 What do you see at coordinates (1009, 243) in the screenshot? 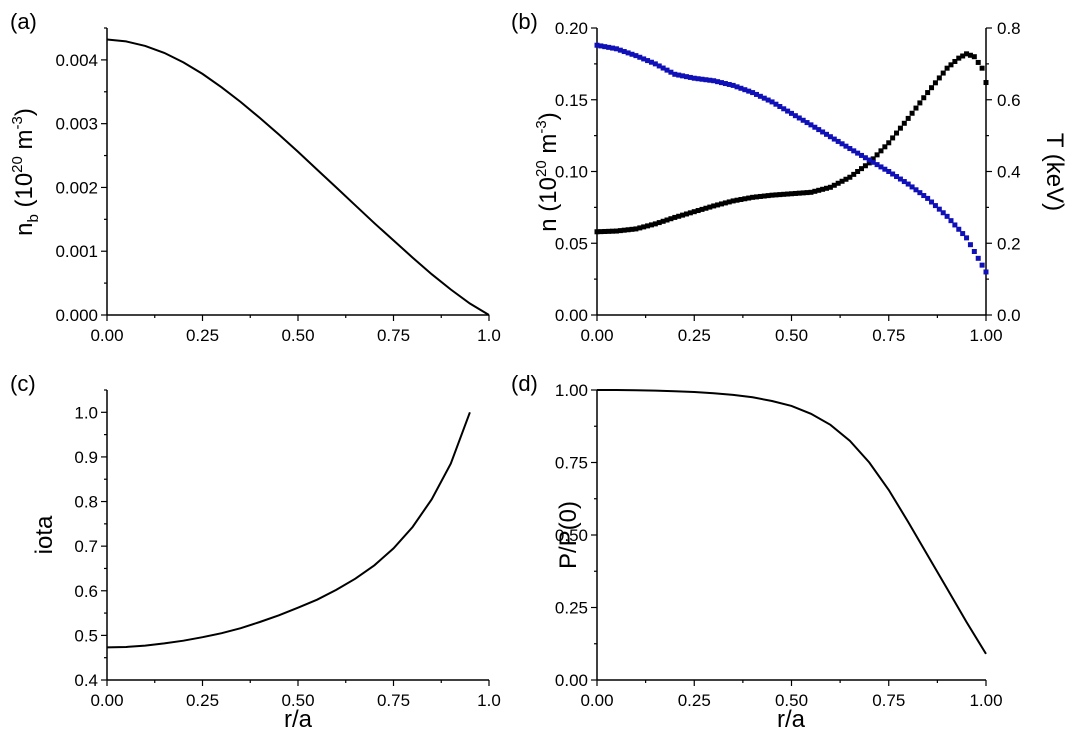
I see `y2-tick-label: 0.2` at bounding box center [1009, 243].